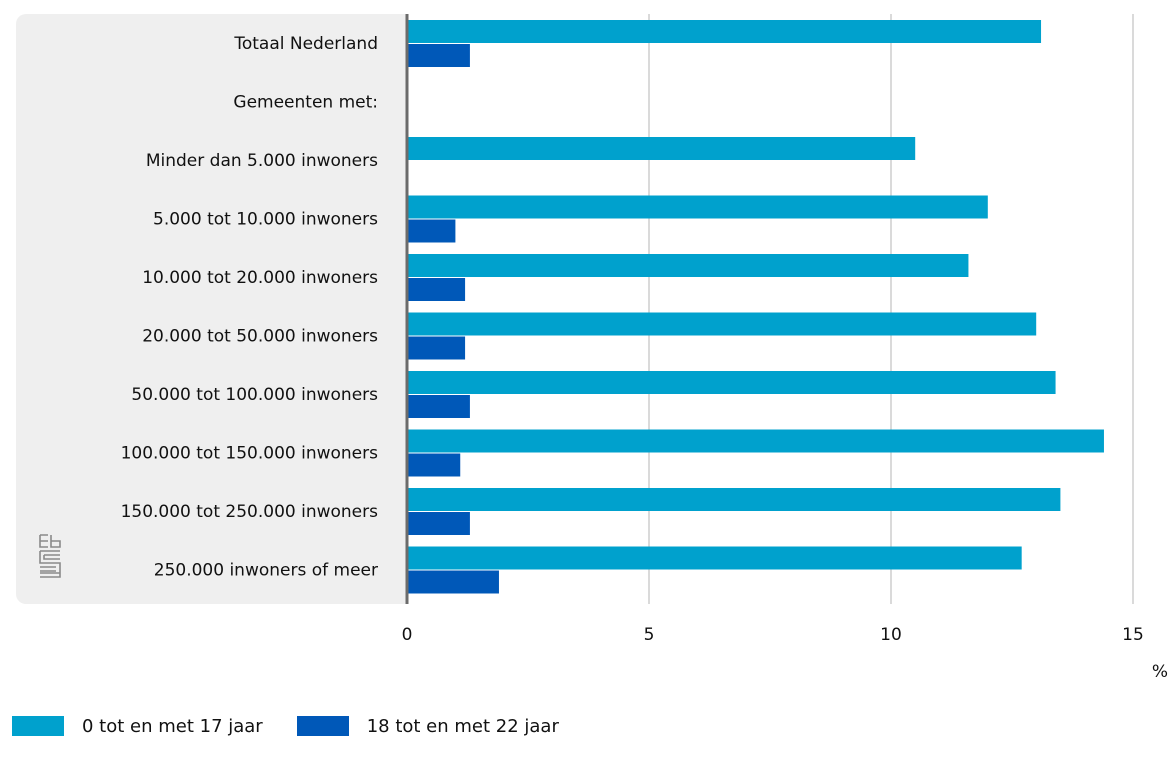 This screenshot has height=764, width=1172. I want to click on category-label-1: Gemeenten met:, so click(305, 103).